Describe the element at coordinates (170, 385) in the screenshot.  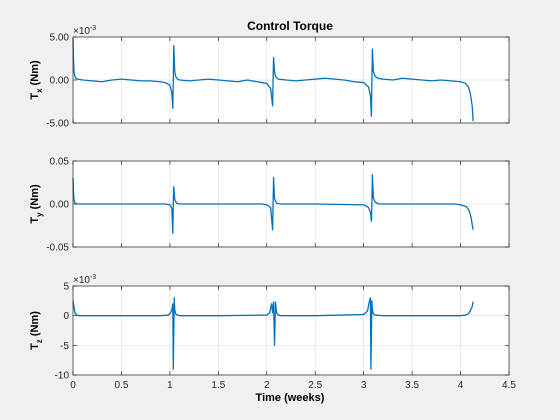
I see `x-tick-label: 1` at that location.